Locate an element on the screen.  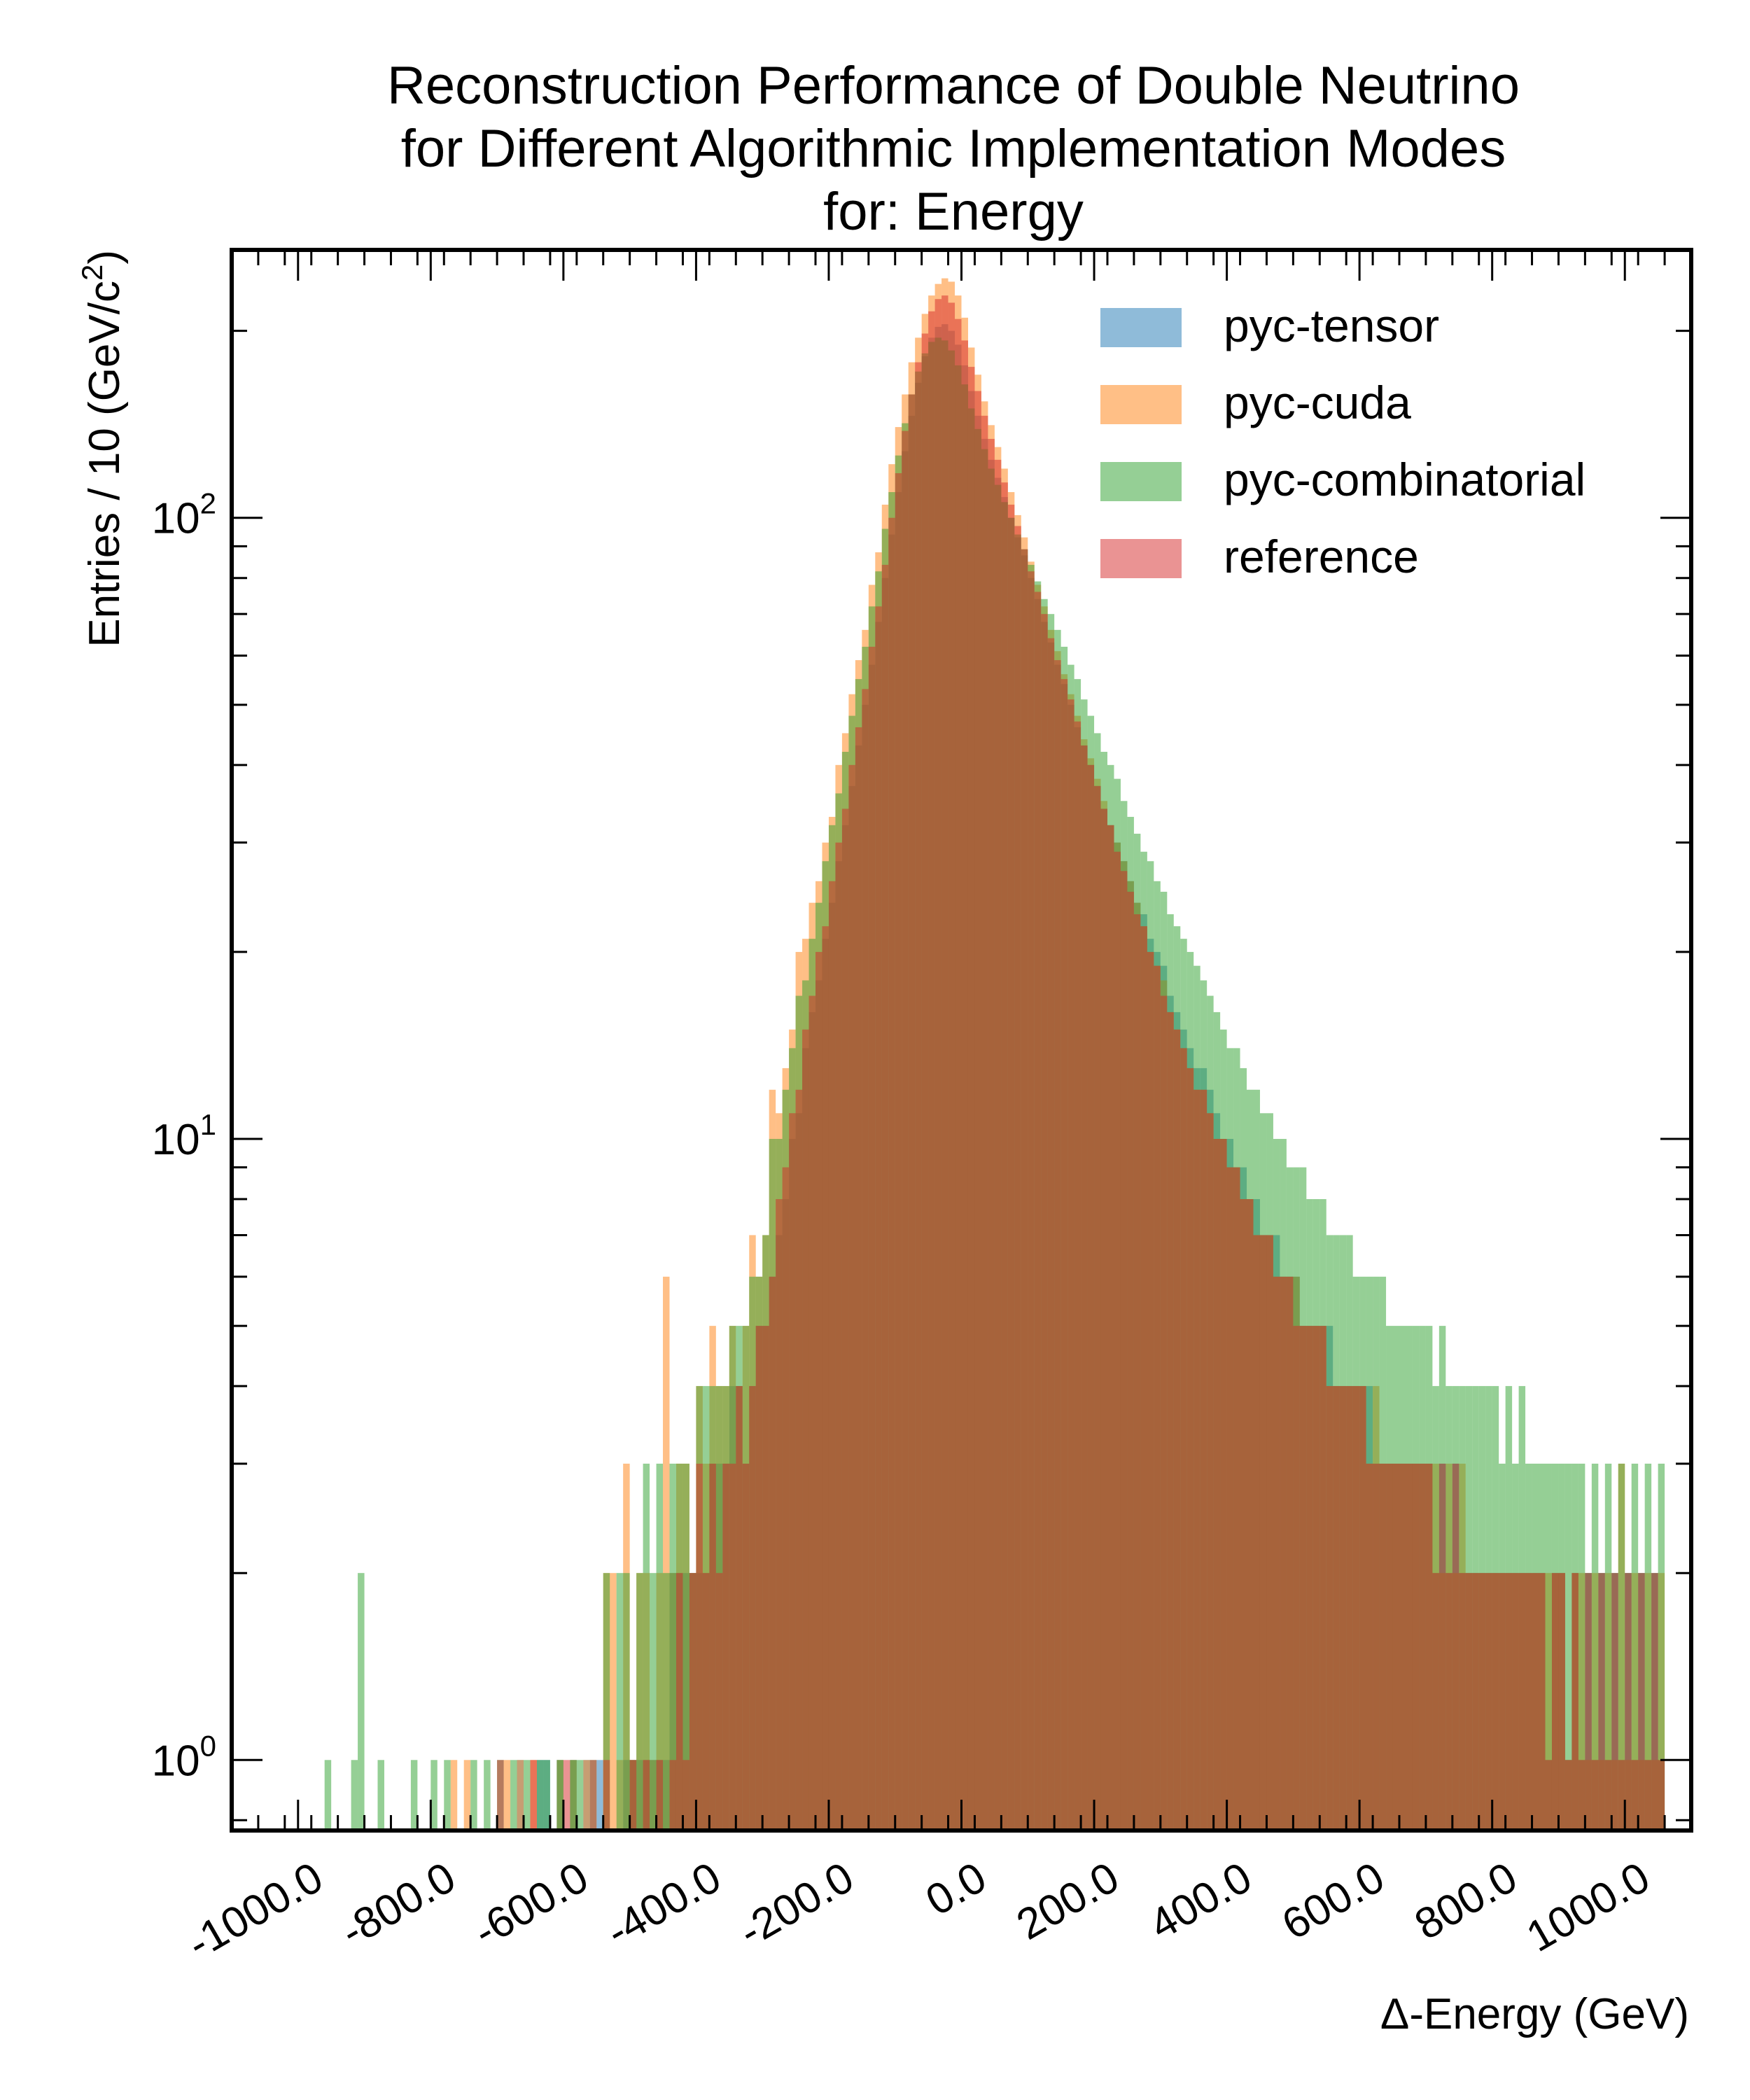
legend-label: pyc-tensor is located at coordinates (1331, 325).